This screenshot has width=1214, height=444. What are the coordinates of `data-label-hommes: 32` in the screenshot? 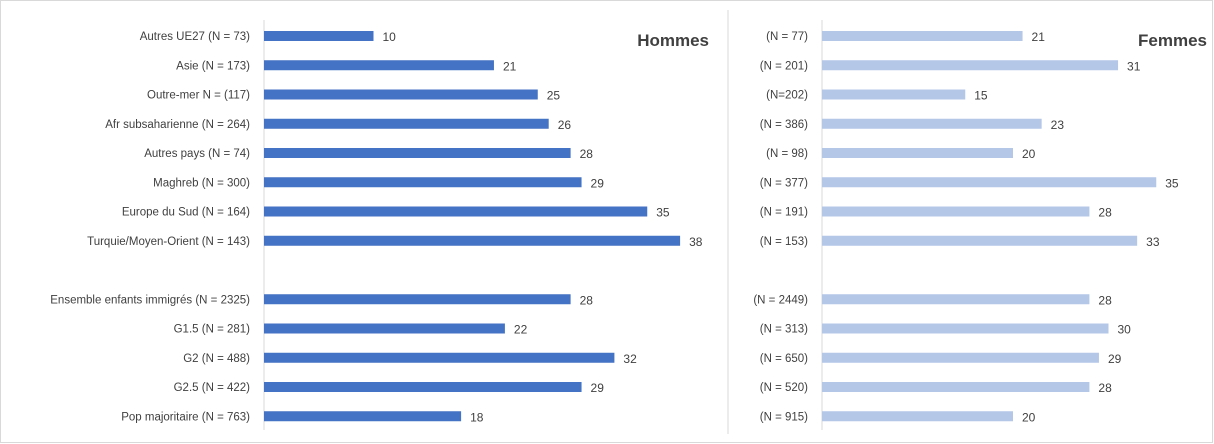 It's located at (630, 359).